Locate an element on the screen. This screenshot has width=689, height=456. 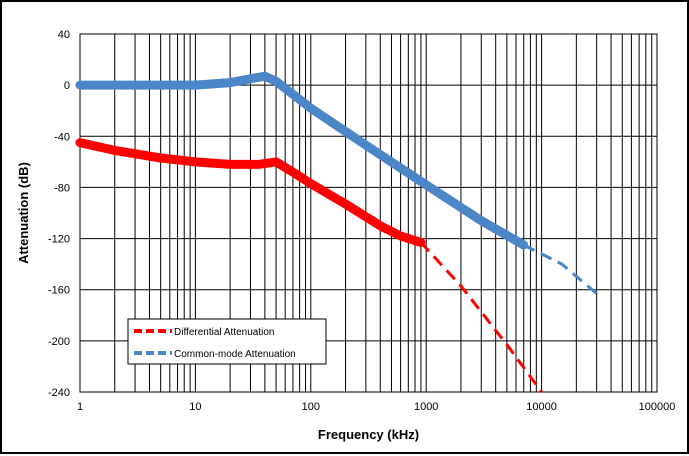
legend-label-differential: Differential Attenuation is located at coordinates (224, 332).